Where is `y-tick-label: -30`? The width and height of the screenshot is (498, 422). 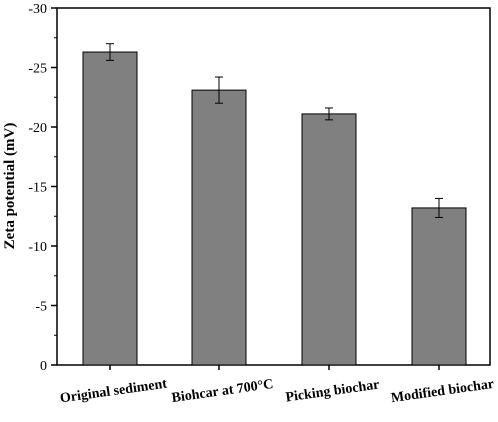
y-tick-label: -30 is located at coordinates (37, 9).